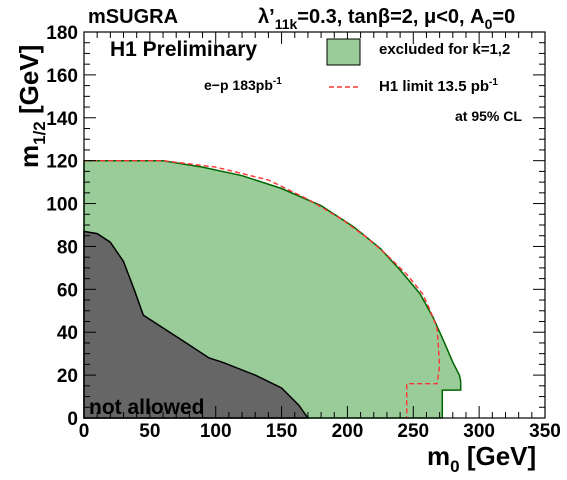  What do you see at coordinates (29, 83) in the screenshot?
I see `y-axis-label-unit: [GeV]` at bounding box center [29, 83].